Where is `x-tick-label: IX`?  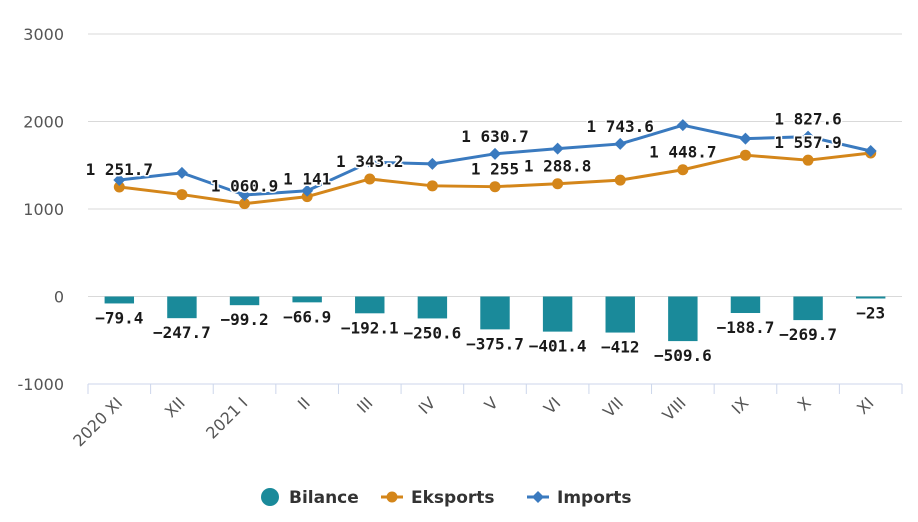
x-tick-label: IX is located at coordinates (740, 405).